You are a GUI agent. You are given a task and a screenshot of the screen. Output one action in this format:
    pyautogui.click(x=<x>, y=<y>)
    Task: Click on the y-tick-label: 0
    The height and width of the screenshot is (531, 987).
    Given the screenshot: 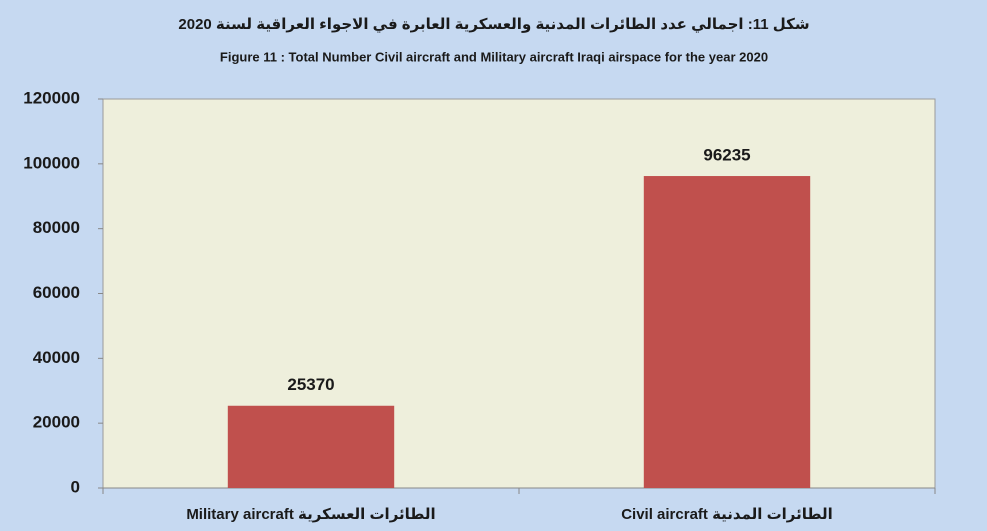 What is the action you would take?
    pyautogui.click(x=75, y=486)
    